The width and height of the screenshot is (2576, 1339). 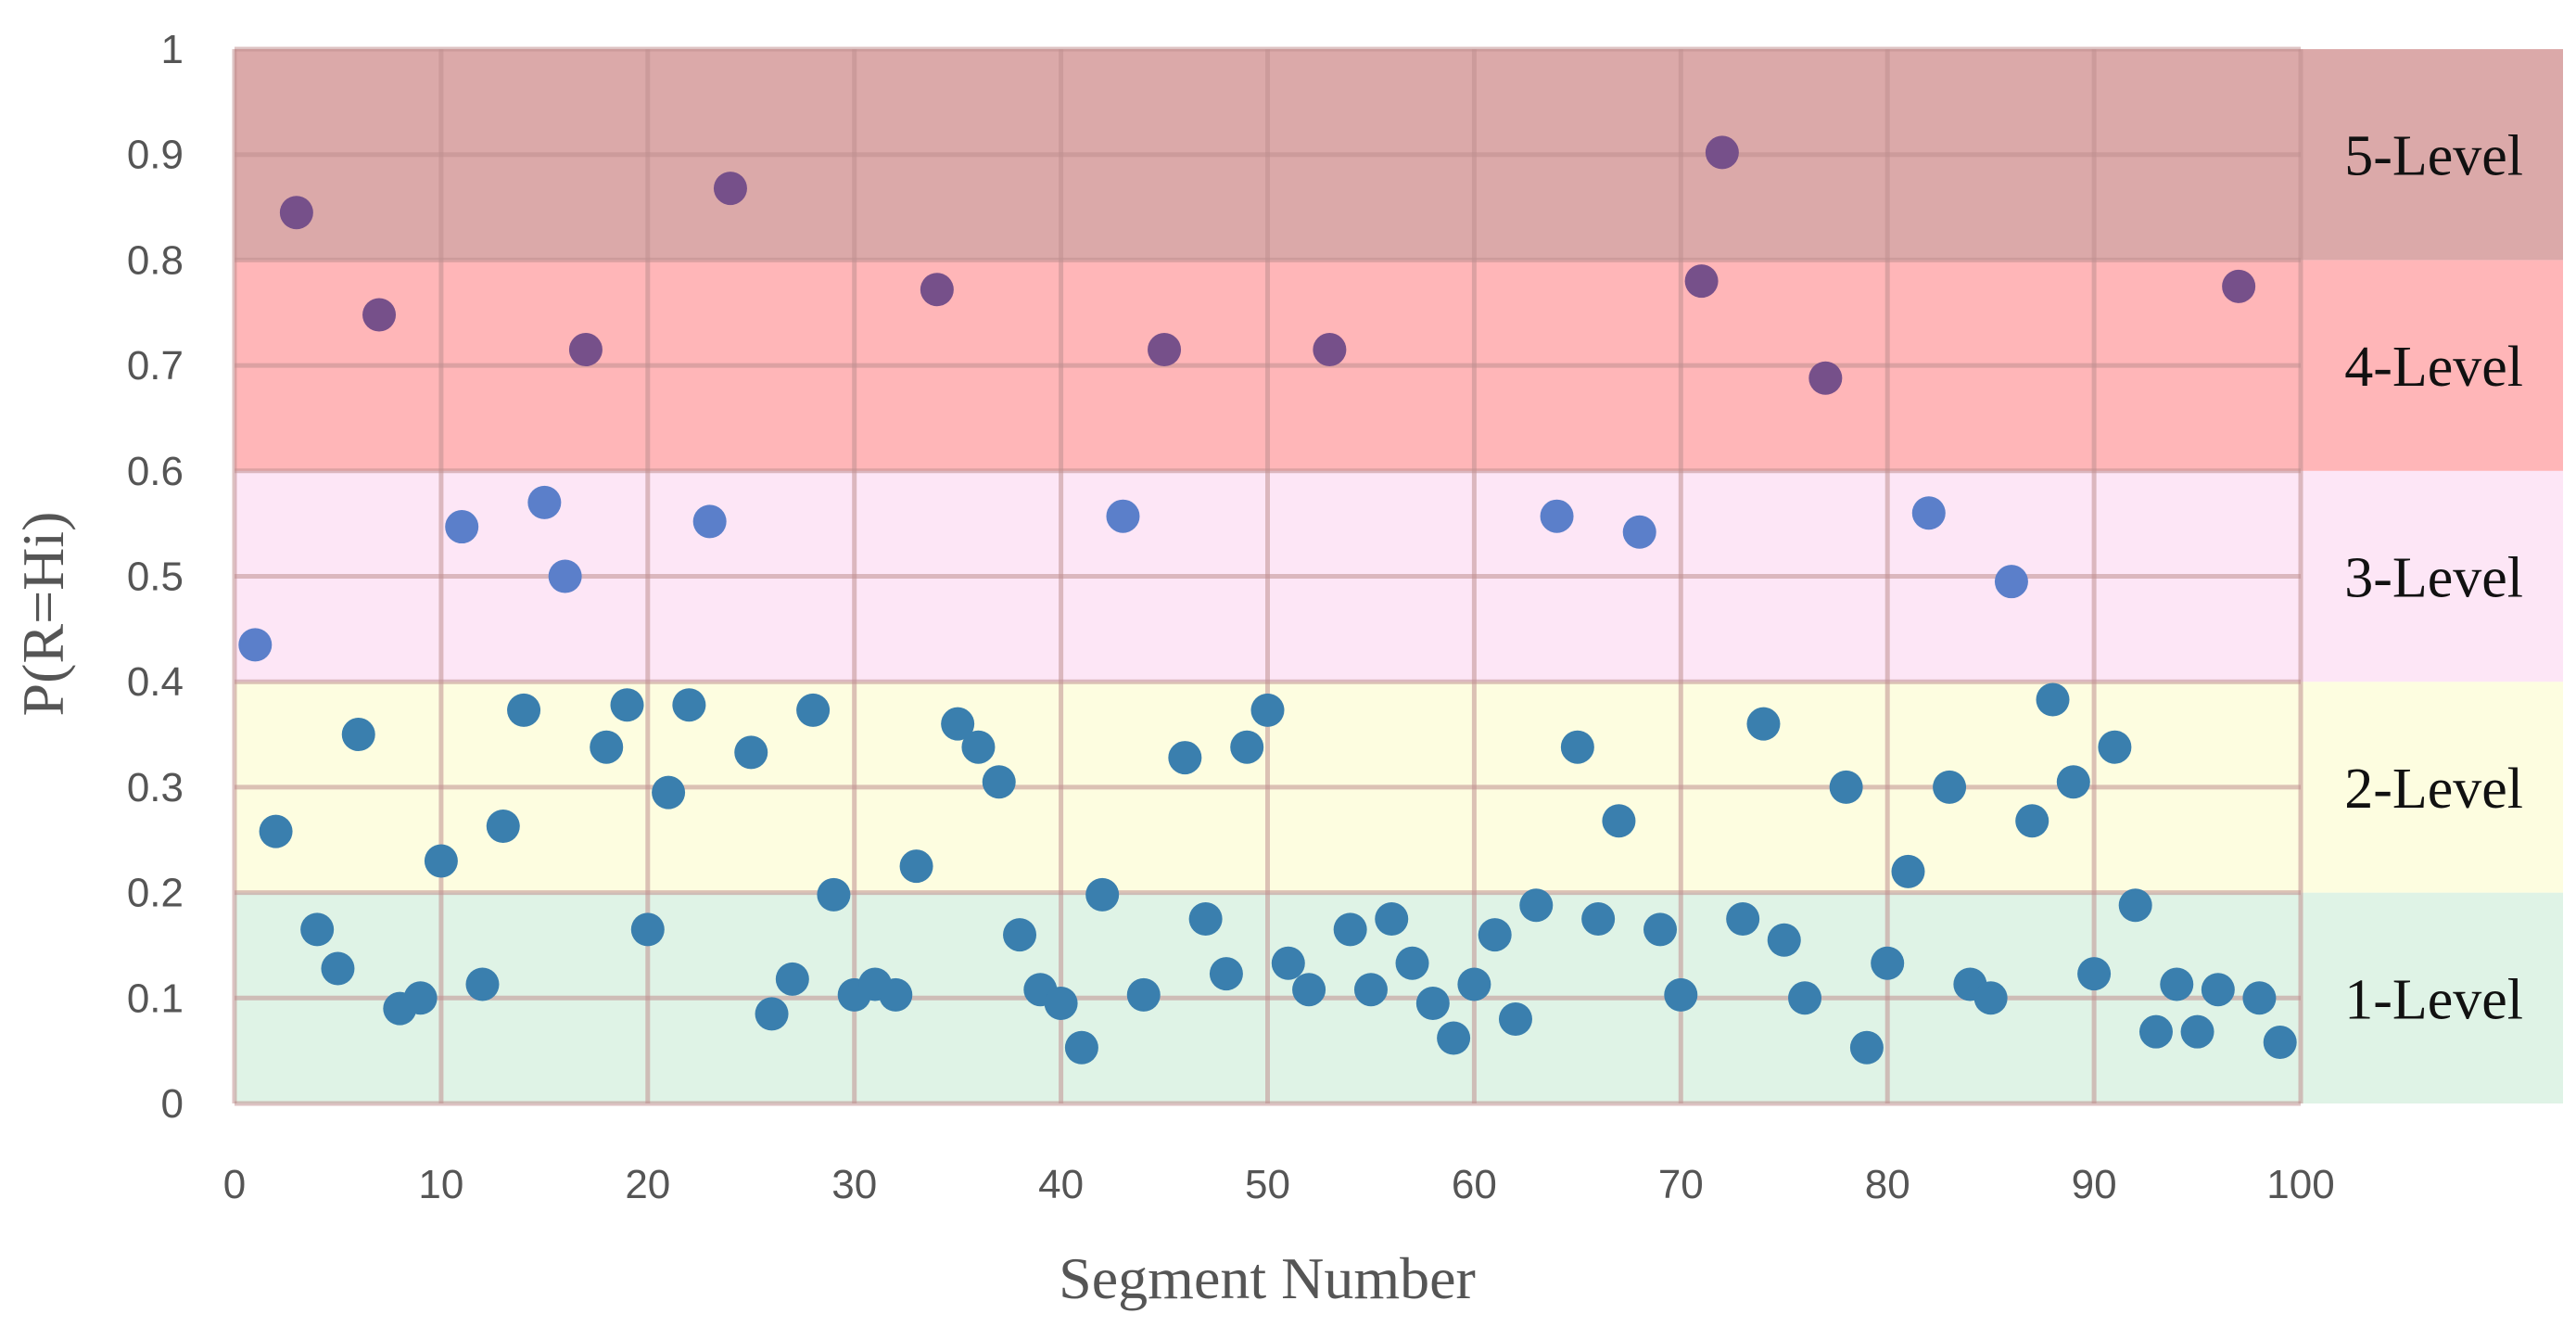 What do you see at coordinates (647, 1184) in the screenshot?
I see `x-tick-label: 20` at bounding box center [647, 1184].